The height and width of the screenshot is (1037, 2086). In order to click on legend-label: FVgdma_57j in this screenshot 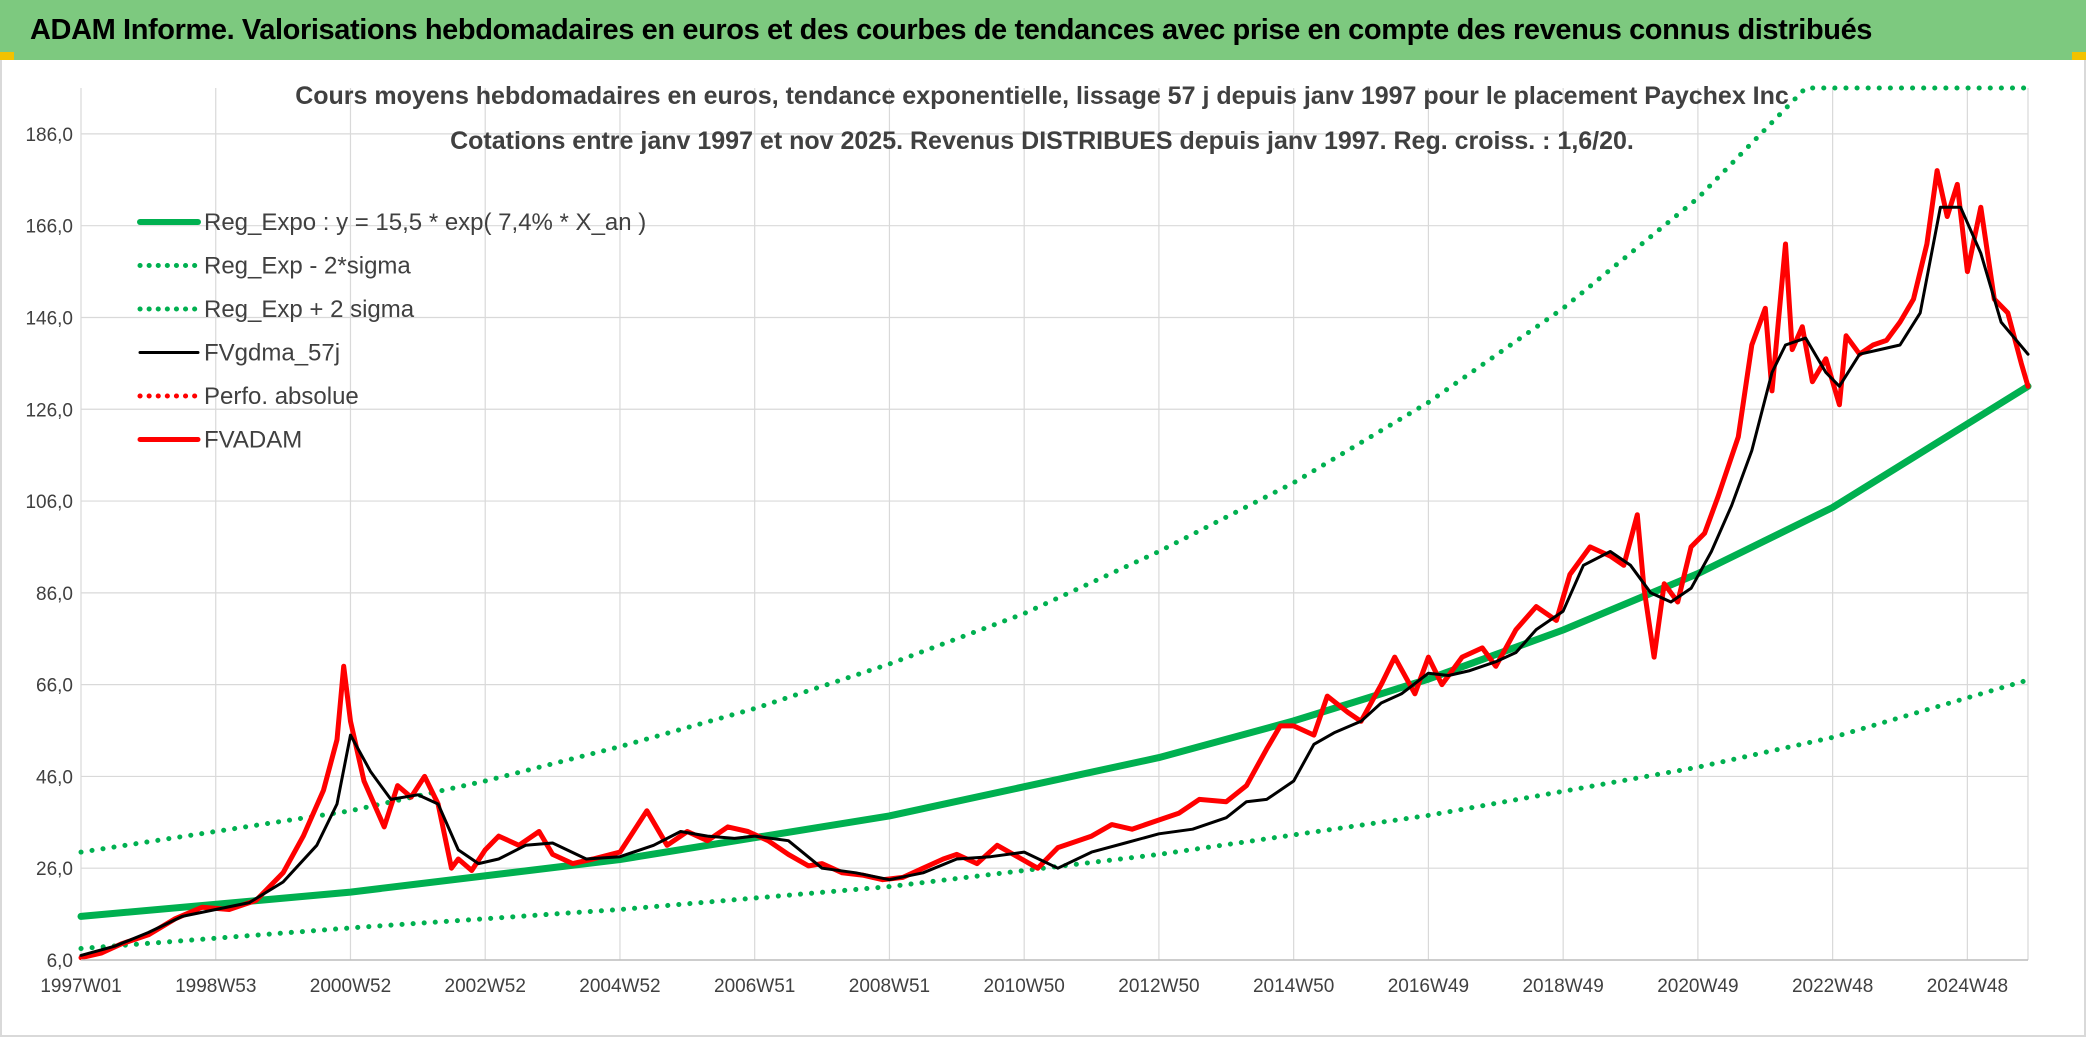, I will do `click(272, 353)`.